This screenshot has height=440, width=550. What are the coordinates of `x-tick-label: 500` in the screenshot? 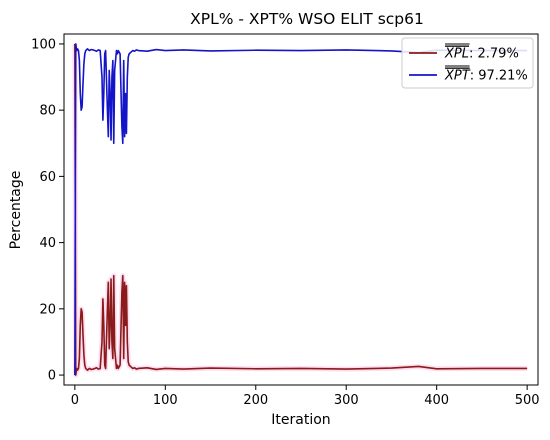 It's located at (527, 400).